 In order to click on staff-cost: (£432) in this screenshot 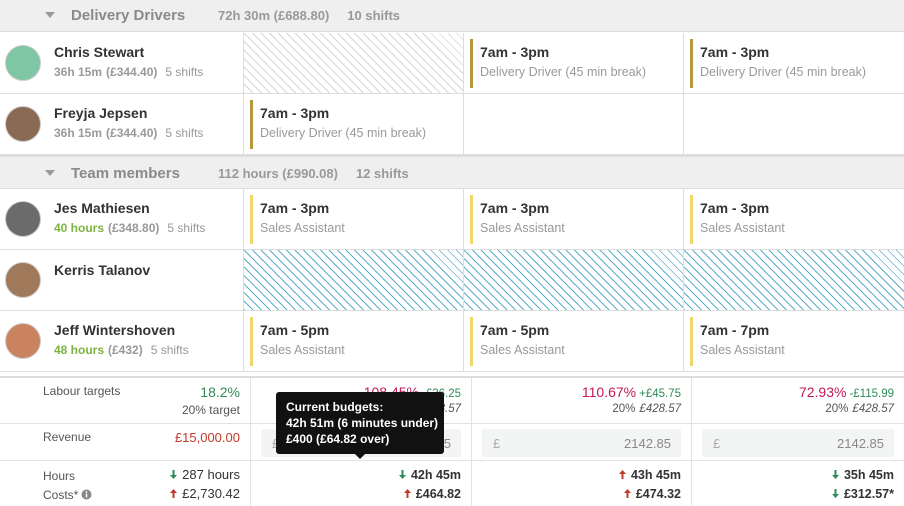, I will do `click(125, 350)`.